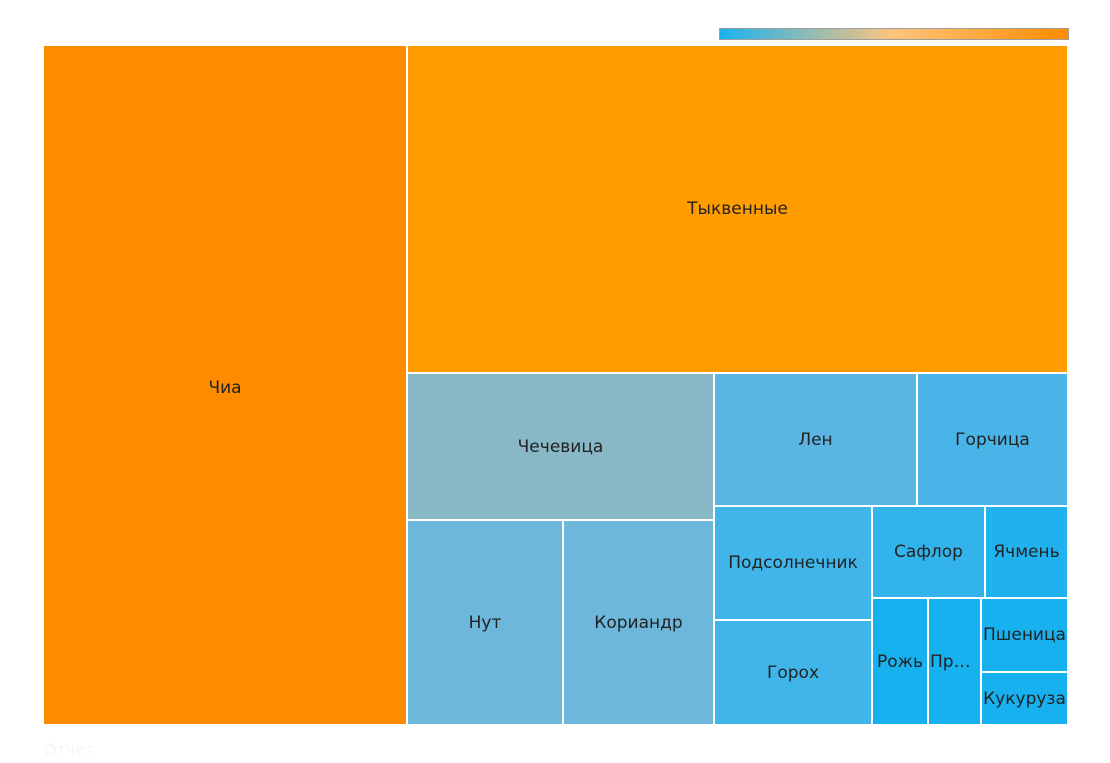  Describe the element at coordinates (69, 749) in the screenshot. I see `footer-label: Отчет` at that location.